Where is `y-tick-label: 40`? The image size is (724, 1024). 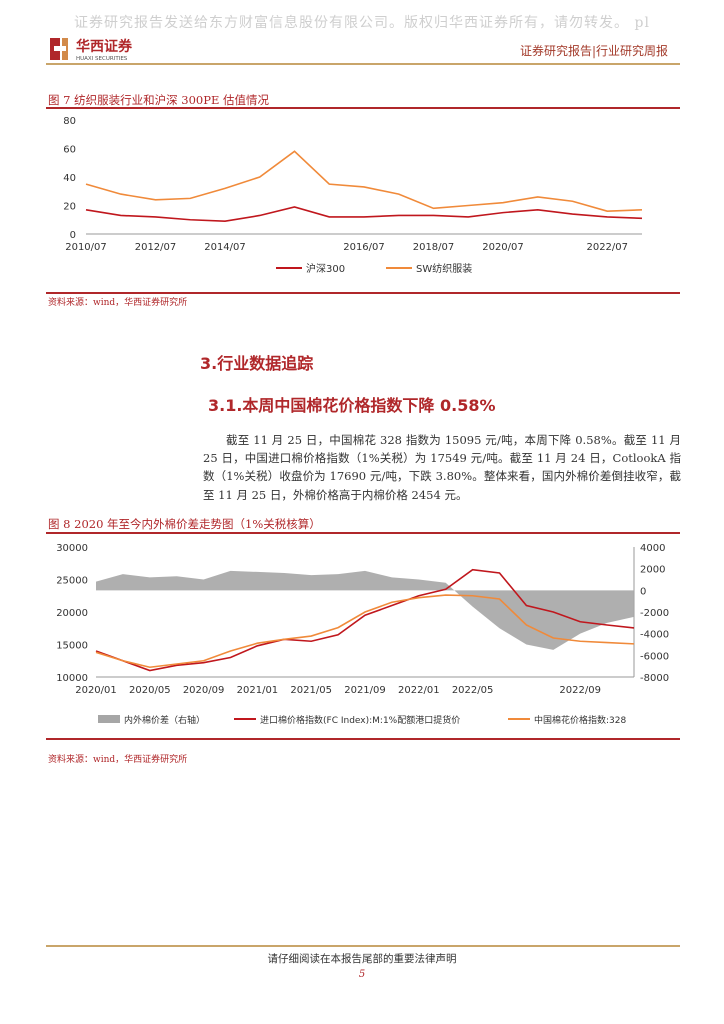
y-tick-label: 40 is located at coordinates (69, 178).